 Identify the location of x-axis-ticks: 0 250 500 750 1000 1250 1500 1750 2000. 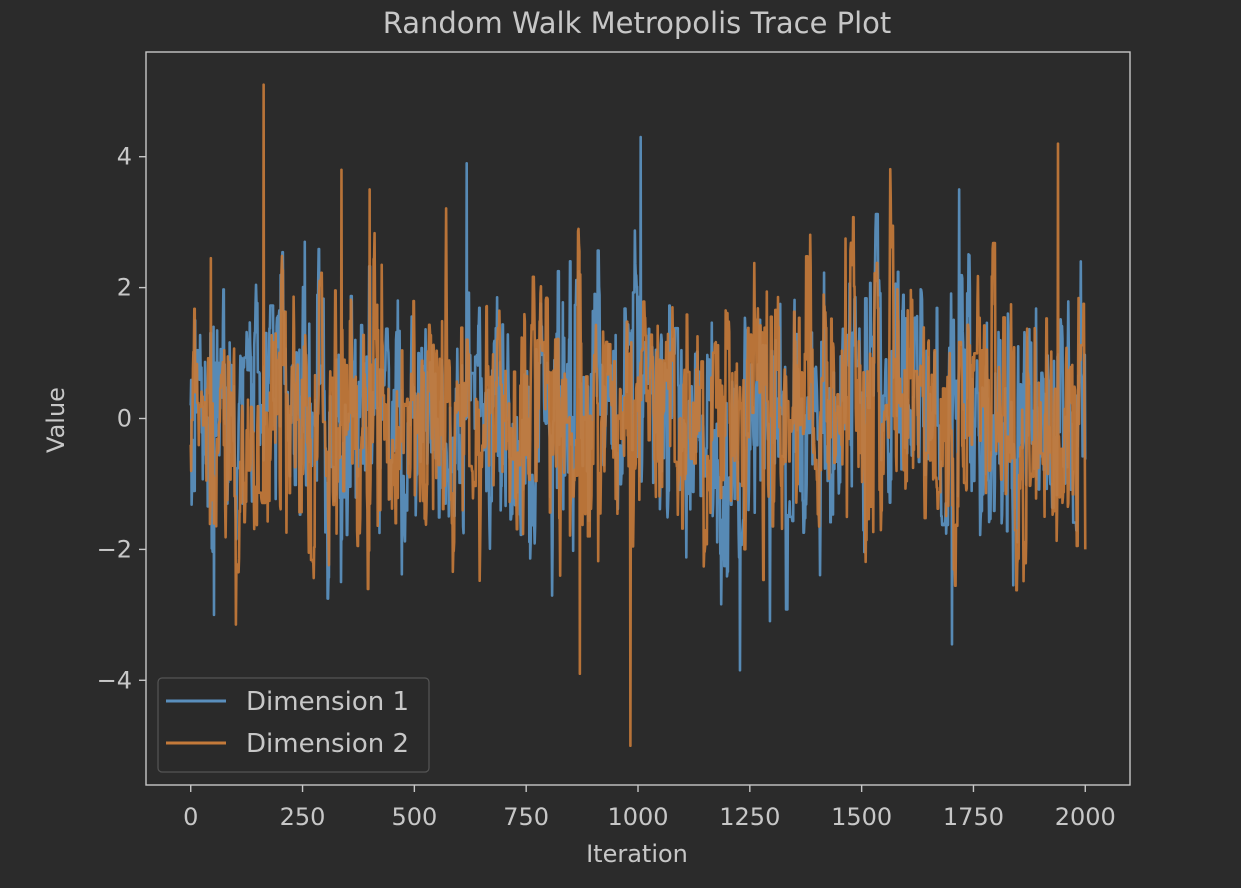
(649, 808).